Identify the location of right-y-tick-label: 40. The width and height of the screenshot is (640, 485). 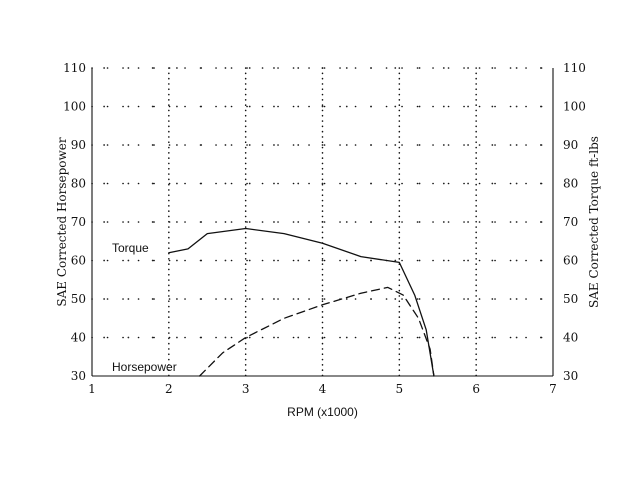
(570, 338).